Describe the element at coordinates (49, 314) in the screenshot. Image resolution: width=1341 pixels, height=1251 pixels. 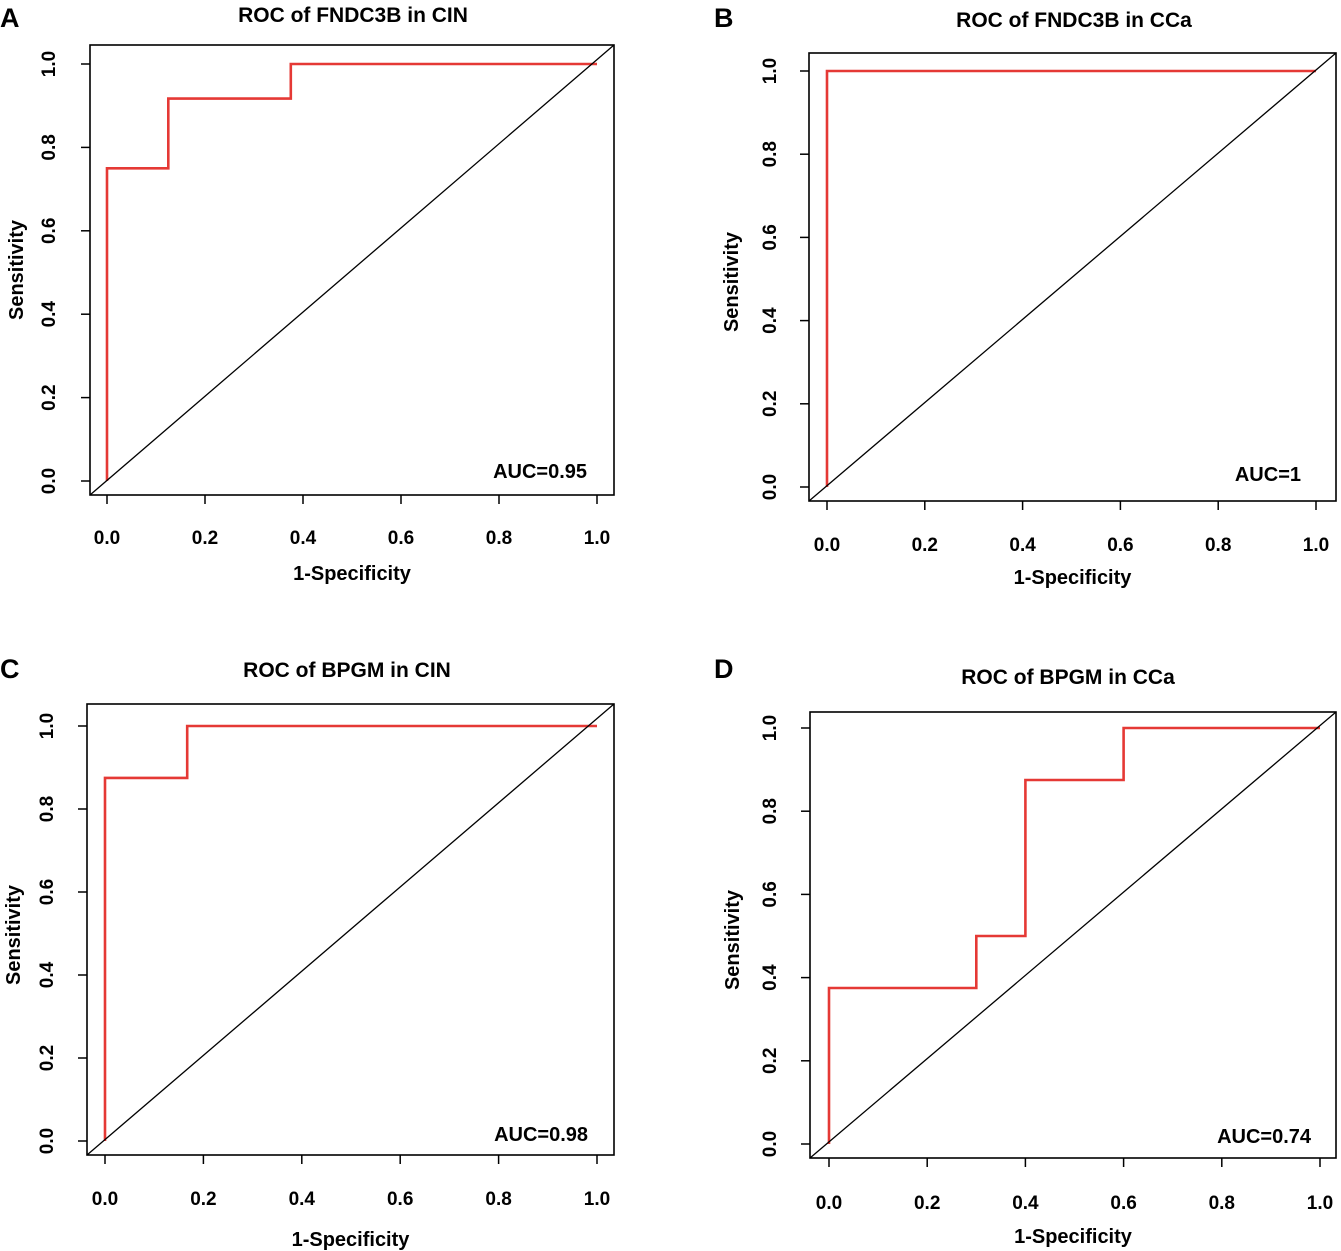
I see `panel-a-y-tick-label-2: 0.4` at that location.